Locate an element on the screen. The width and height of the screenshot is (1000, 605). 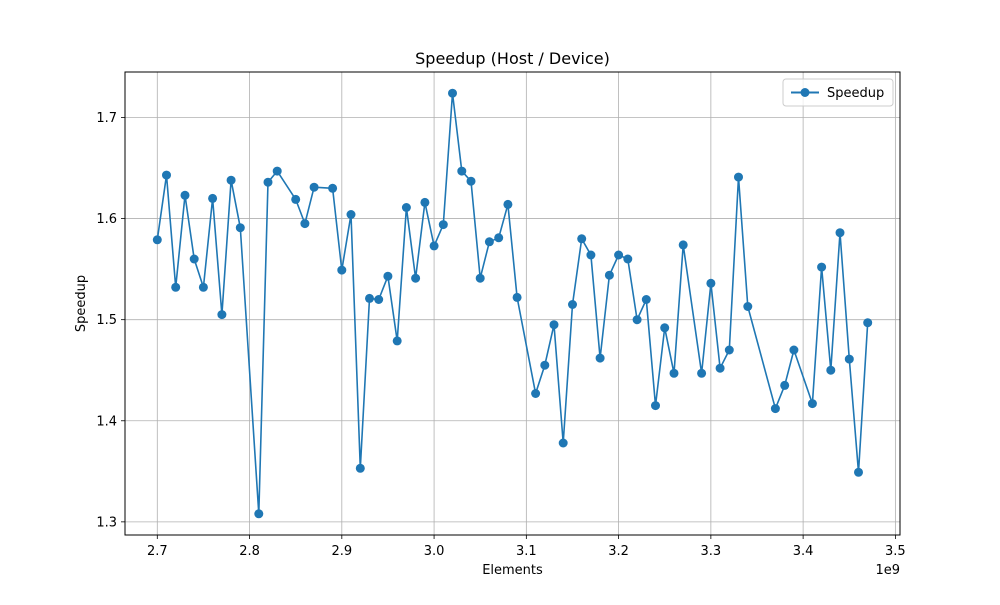
y-tick-label: 1.7 is located at coordinates (106, 118).